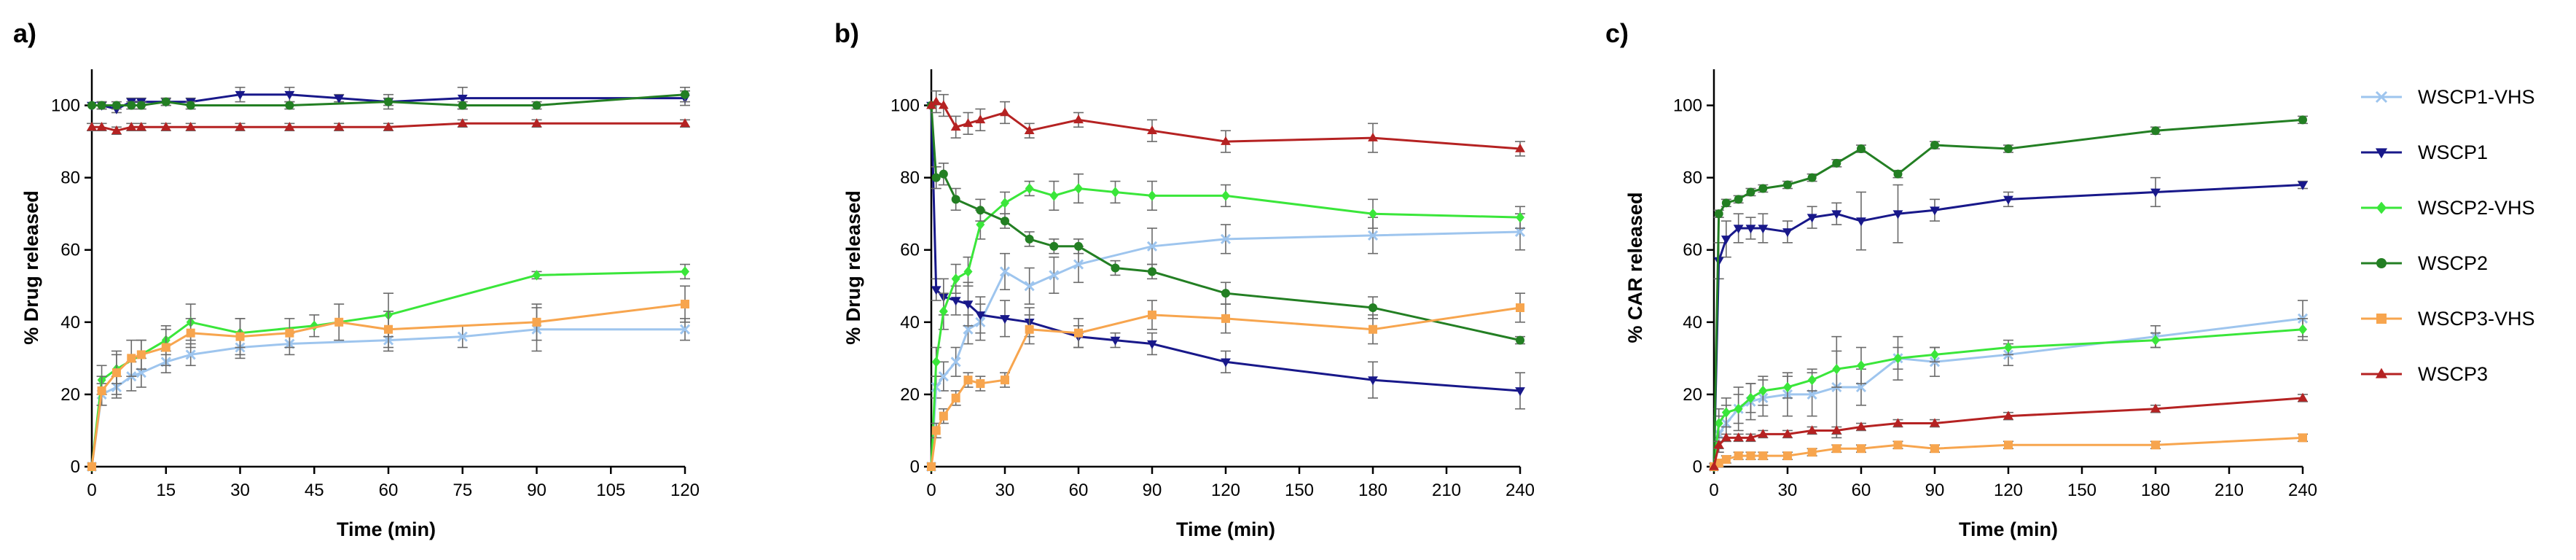 This screenshot has height=560, width=2576. Describe the element at coordinates (2453, 374) in the screenshot. I see `legend-label: WSCP3` at that location.